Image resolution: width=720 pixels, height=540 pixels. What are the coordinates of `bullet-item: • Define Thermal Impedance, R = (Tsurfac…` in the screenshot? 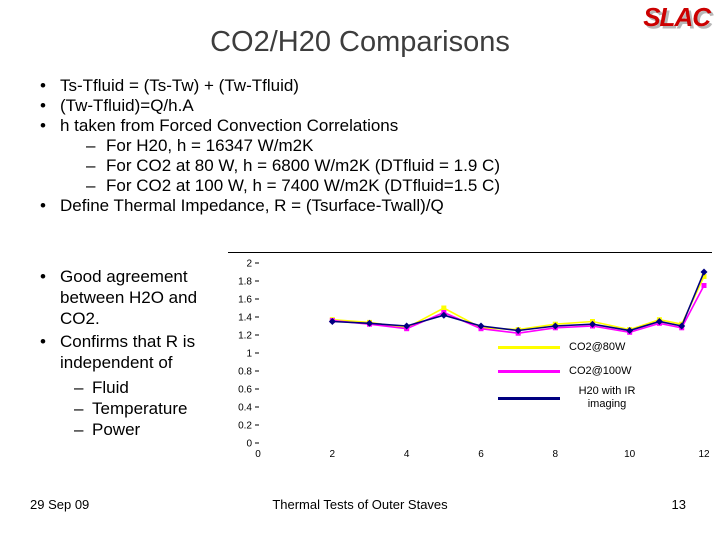 It's located at (365, 206).